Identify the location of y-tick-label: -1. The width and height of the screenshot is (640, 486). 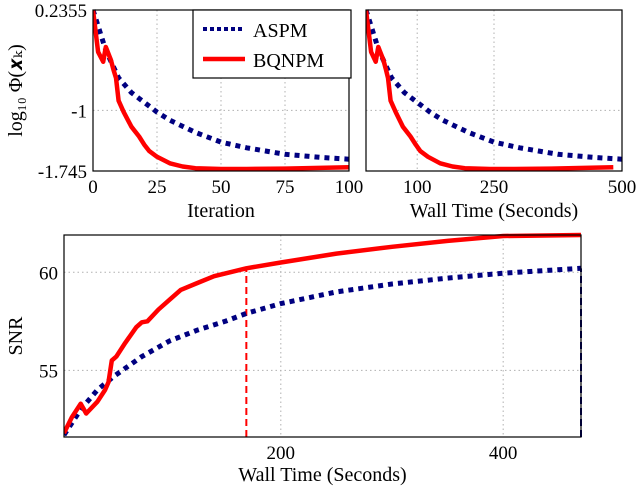
(79, 111).